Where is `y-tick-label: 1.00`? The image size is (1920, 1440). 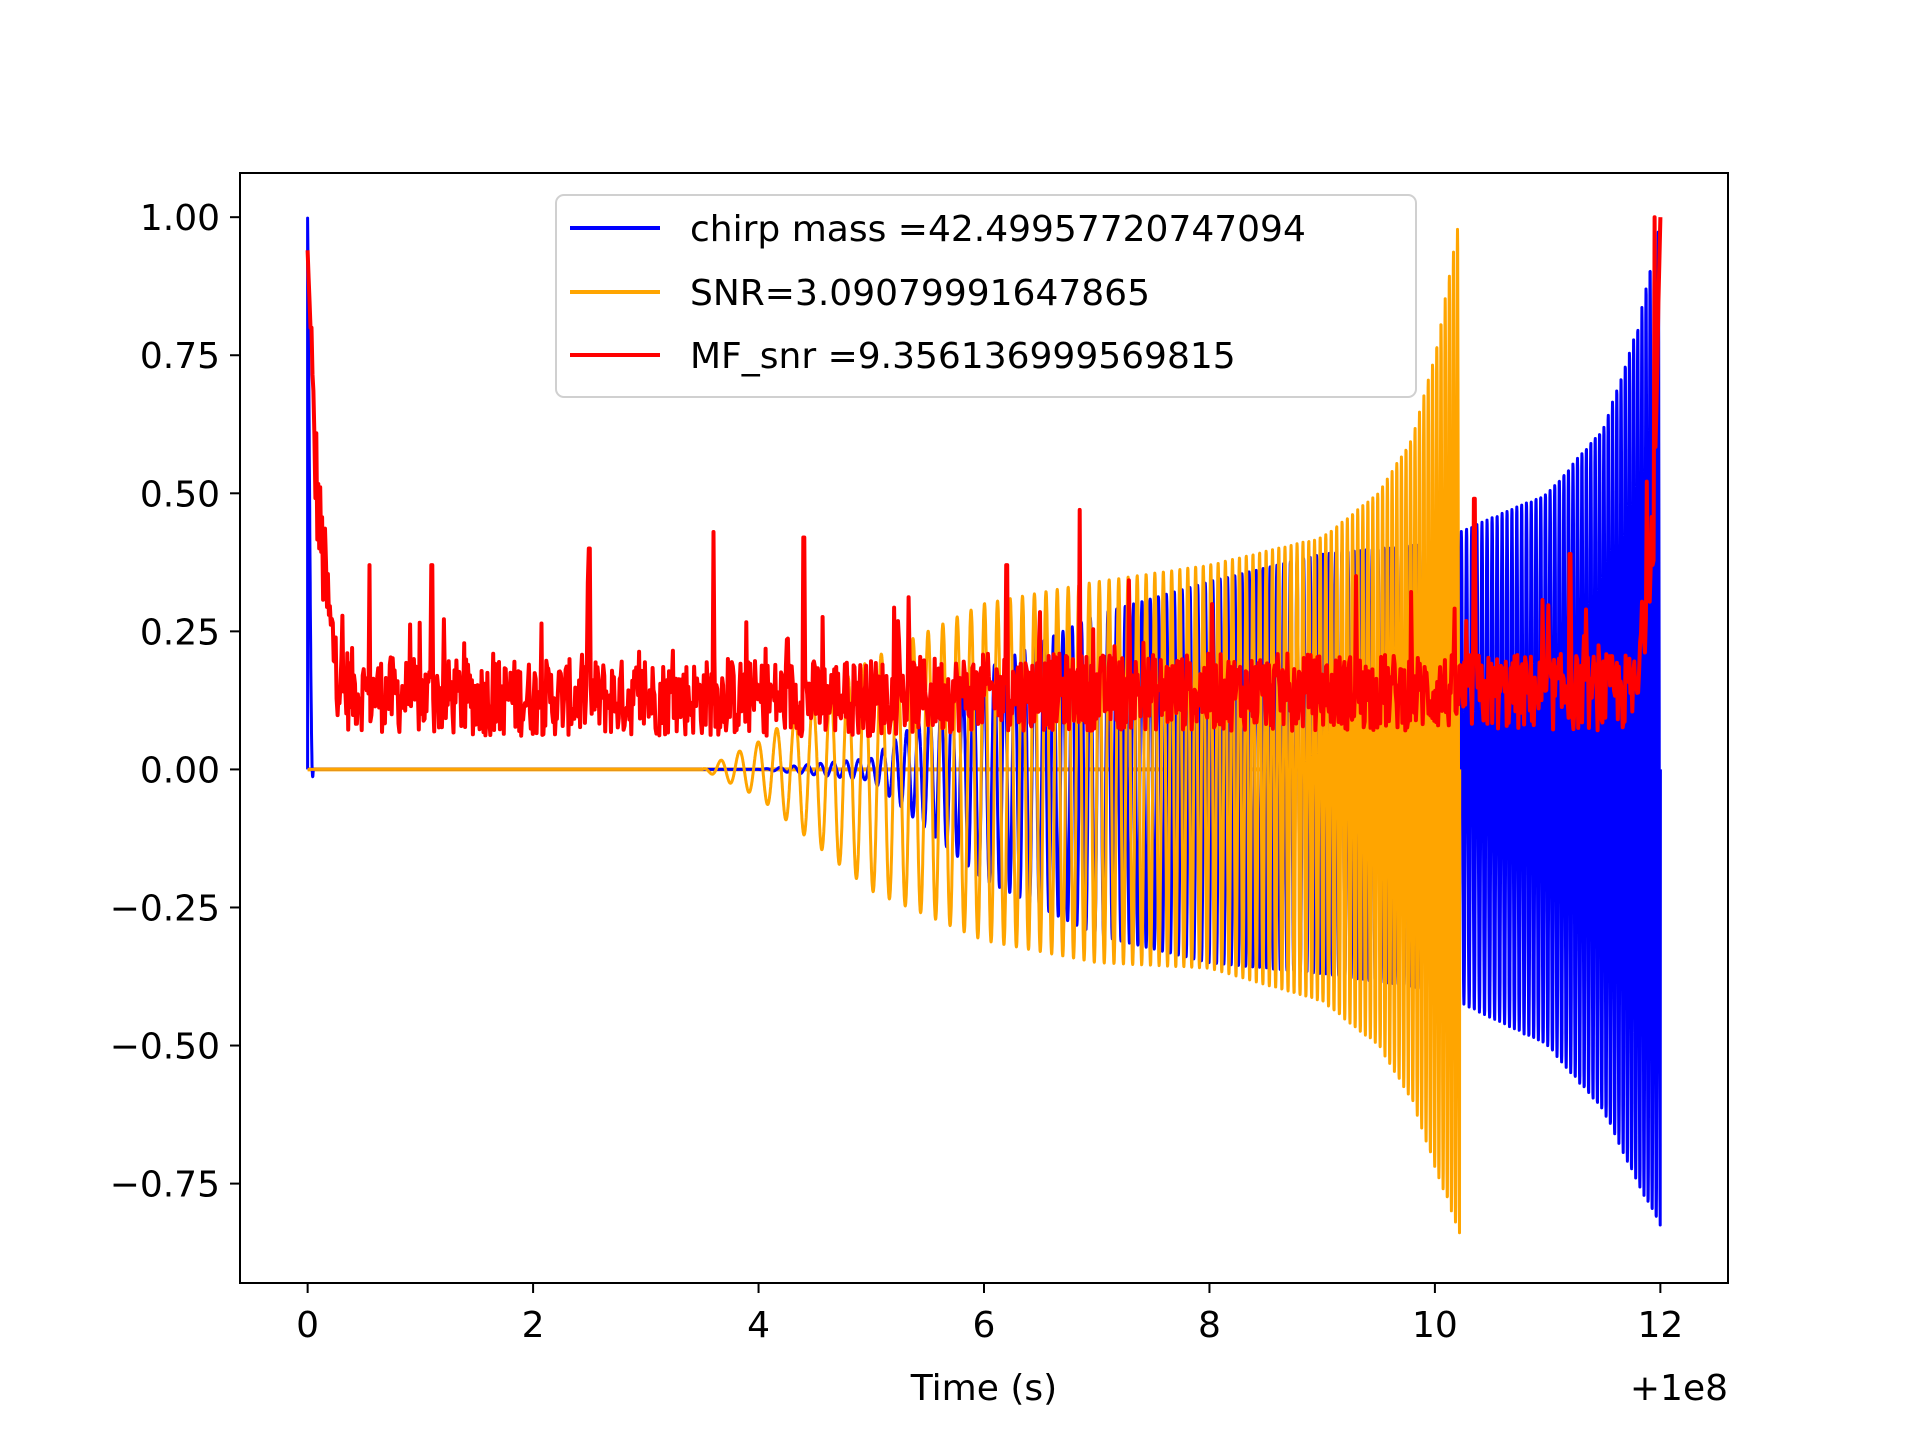 y-tick-label: 1.00 is located at coordinates (180, 218).